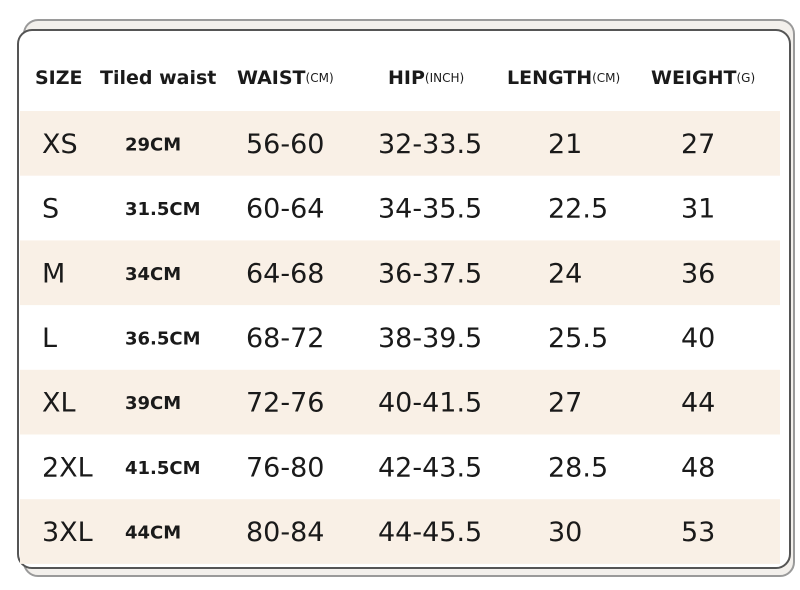  What do you see at coordinates (67, 532) in the screenshot?
I see `table-cell: 3XL` at bounding box center [67, 532].